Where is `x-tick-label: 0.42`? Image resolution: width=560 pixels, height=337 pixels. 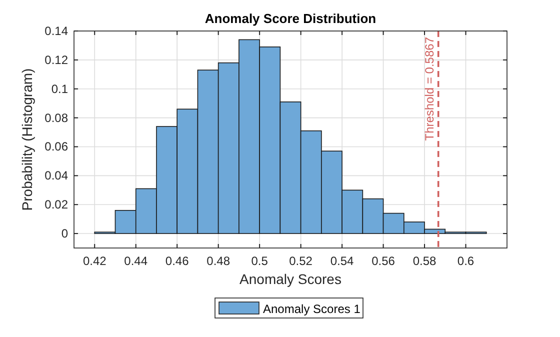 x-tick-label: 0.42 is located at coordinates (94, 261).